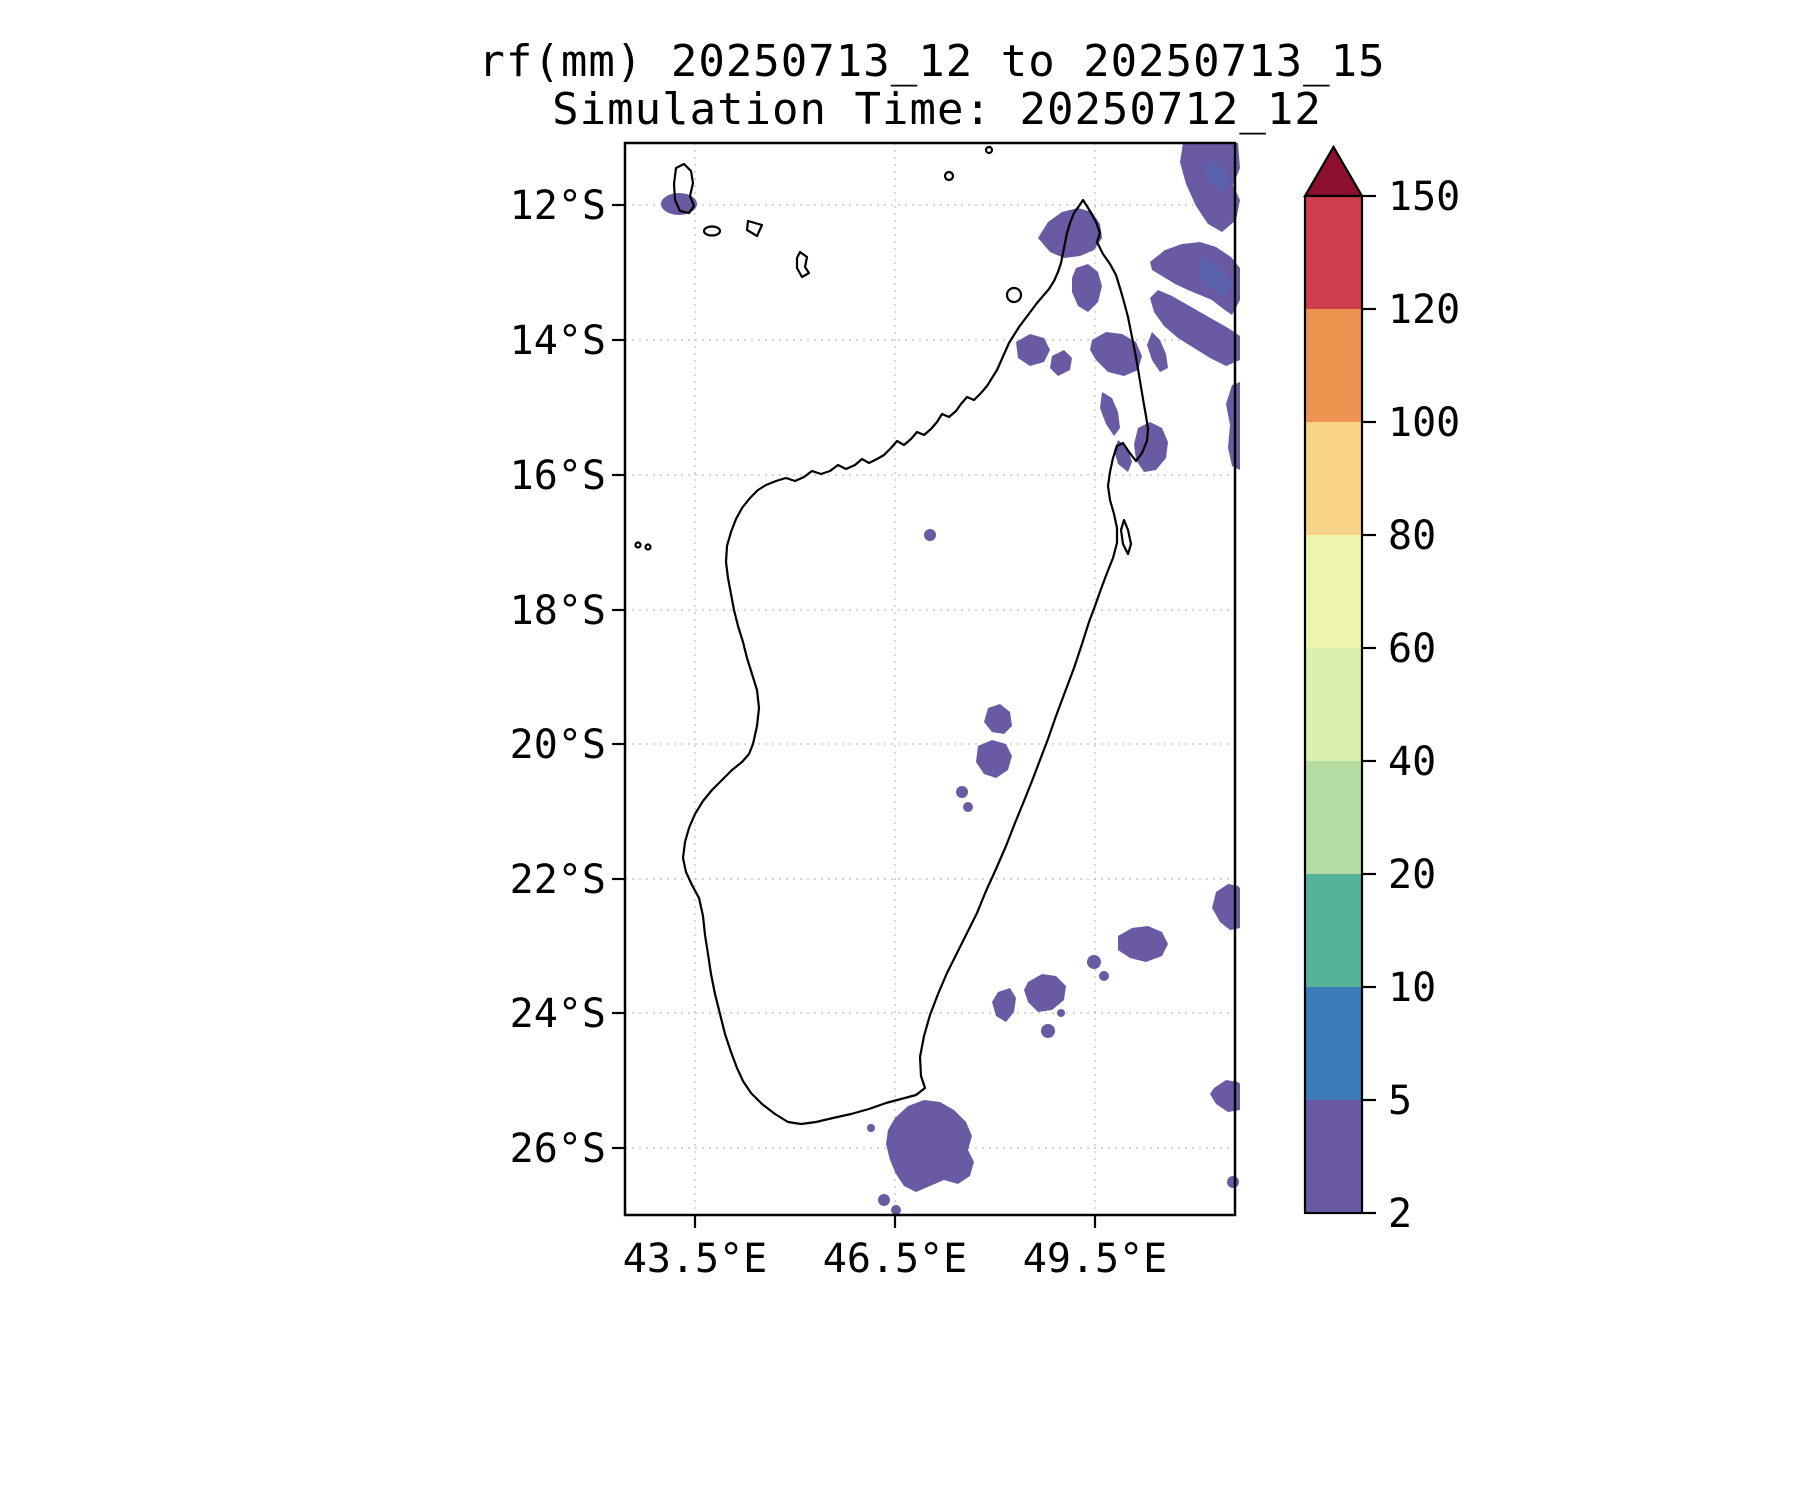  Describe the element at coordinates (558, 880) in the screenshot. I see `y-tick-label: 22°S` at that location.